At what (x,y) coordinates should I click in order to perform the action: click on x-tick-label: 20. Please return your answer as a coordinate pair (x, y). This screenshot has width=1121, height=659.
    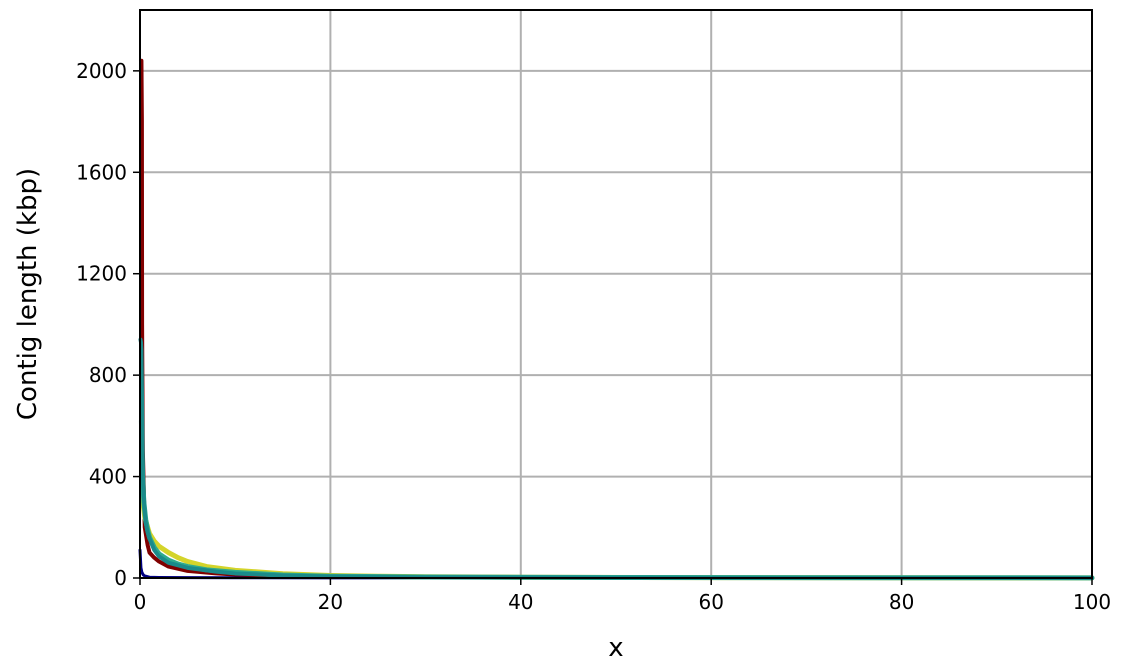
    Looking at the image, I should click on (330, 602).